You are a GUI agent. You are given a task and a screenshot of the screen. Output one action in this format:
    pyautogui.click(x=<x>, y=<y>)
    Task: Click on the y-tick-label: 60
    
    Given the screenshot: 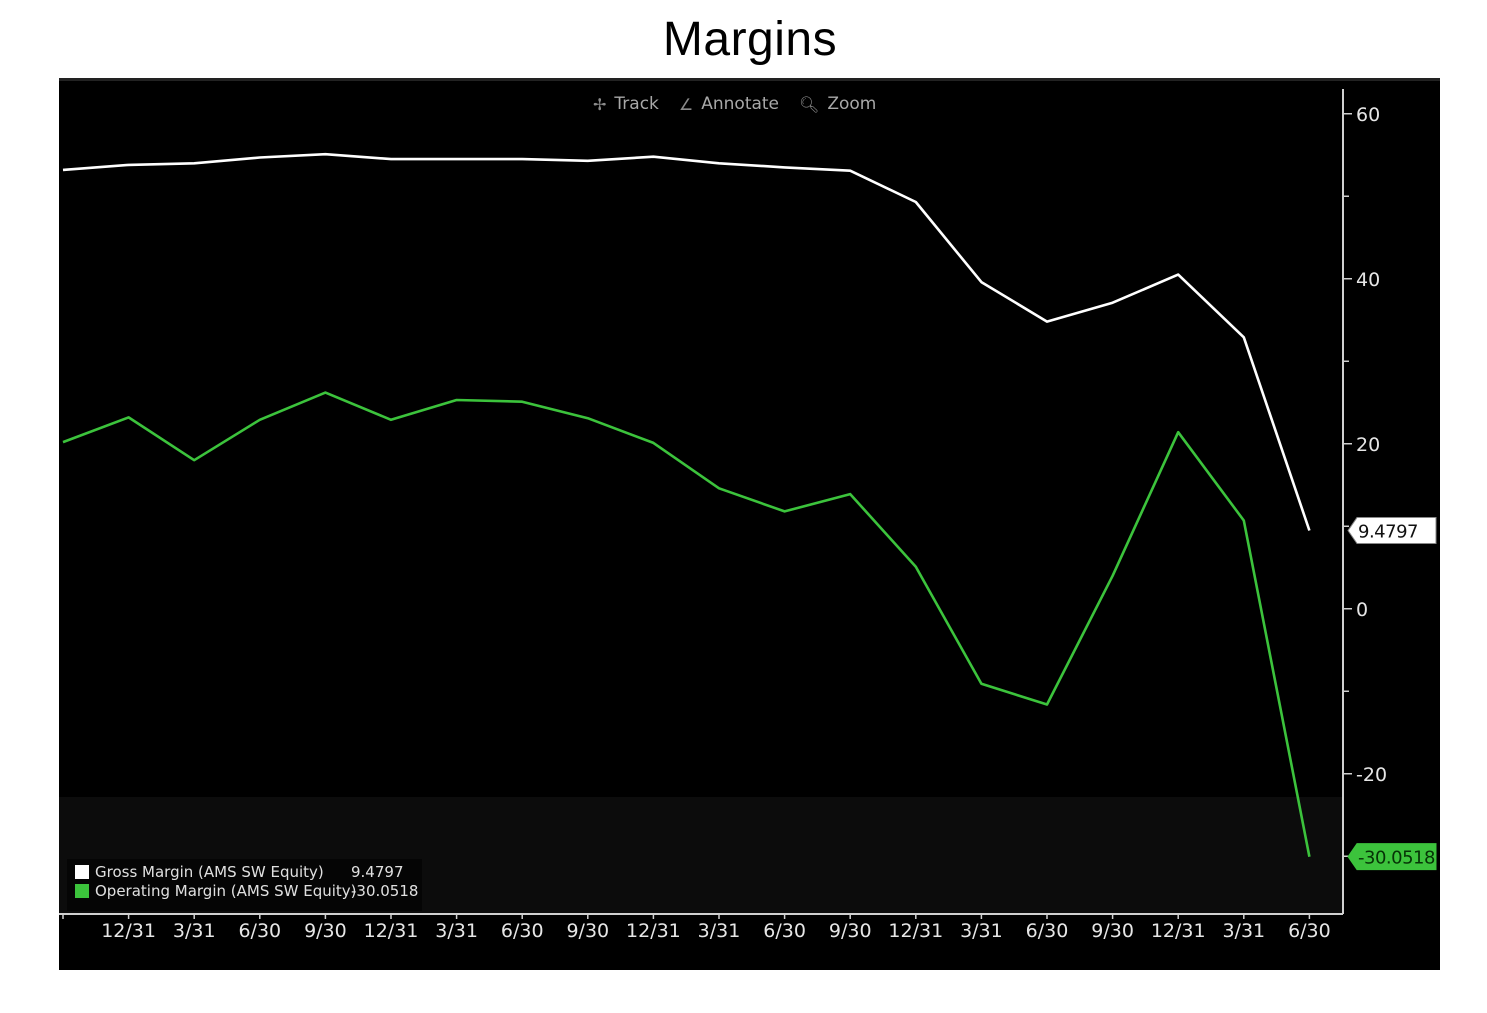 What is the action you would take?
    pyautogui.click(x=1368, y=115)
    